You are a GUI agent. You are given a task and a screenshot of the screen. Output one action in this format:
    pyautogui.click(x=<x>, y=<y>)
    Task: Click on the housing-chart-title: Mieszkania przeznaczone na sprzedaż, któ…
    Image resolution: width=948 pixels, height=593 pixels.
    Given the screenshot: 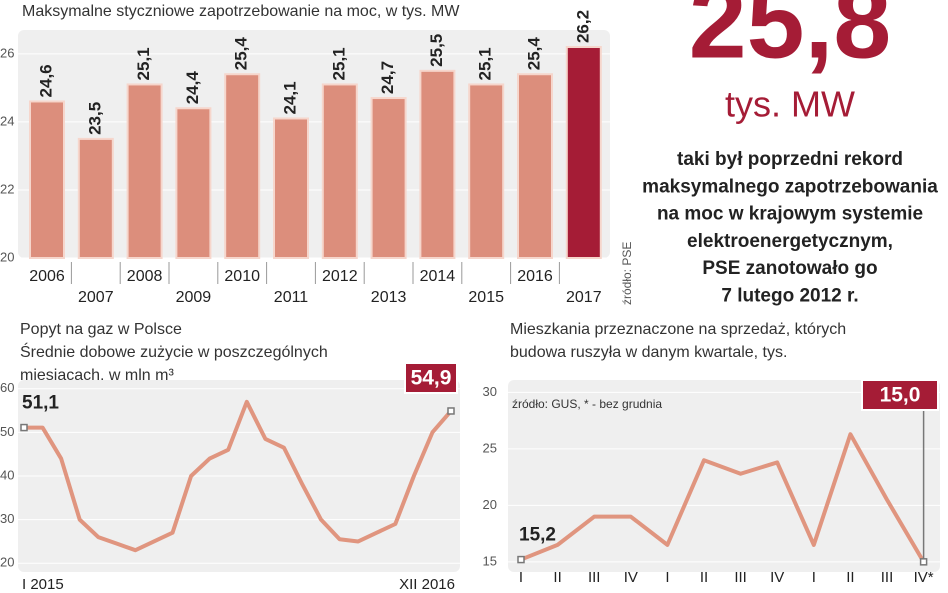 What is the action you would take?
    pyautogui.click(x=678, y=329)
    